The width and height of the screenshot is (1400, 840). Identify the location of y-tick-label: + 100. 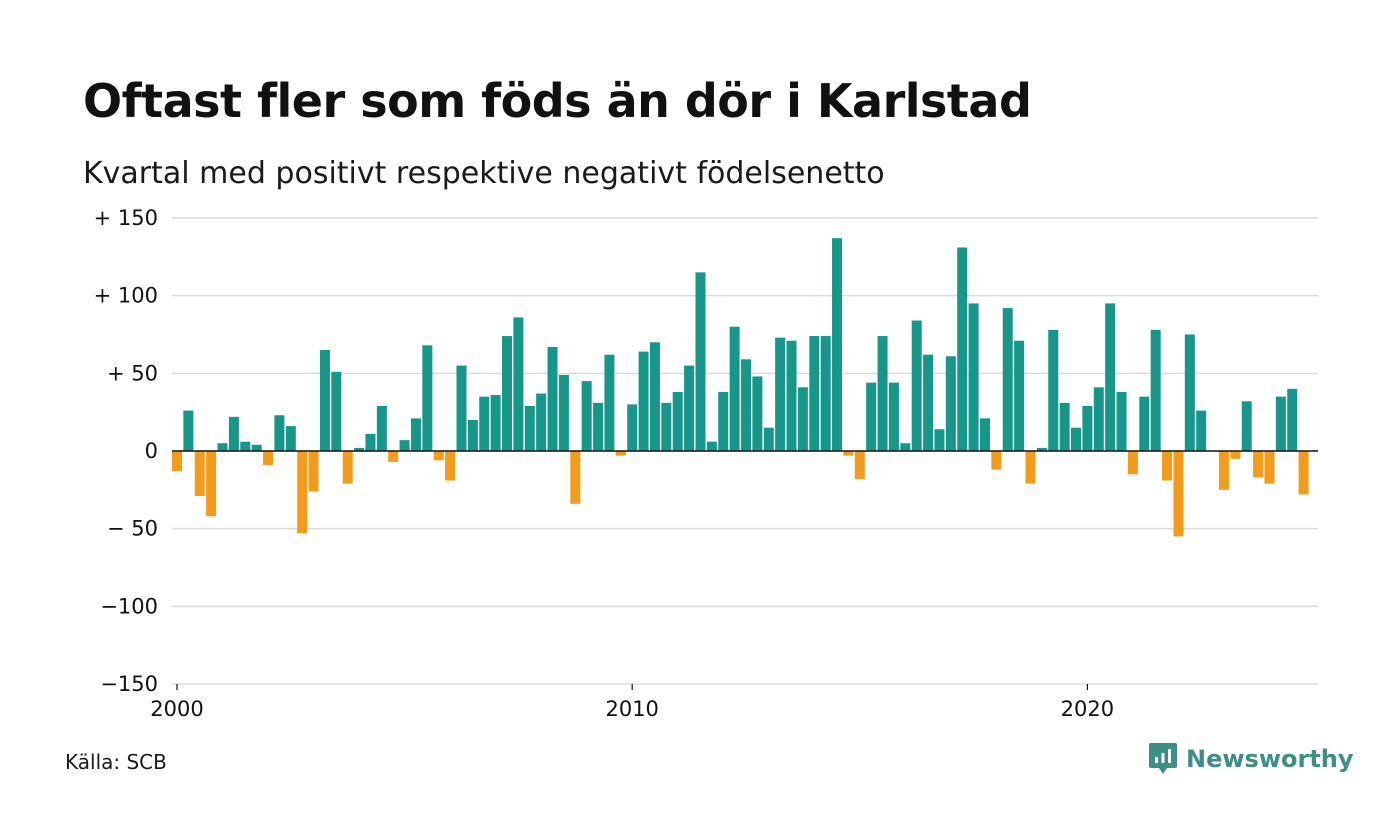
(126, 296).